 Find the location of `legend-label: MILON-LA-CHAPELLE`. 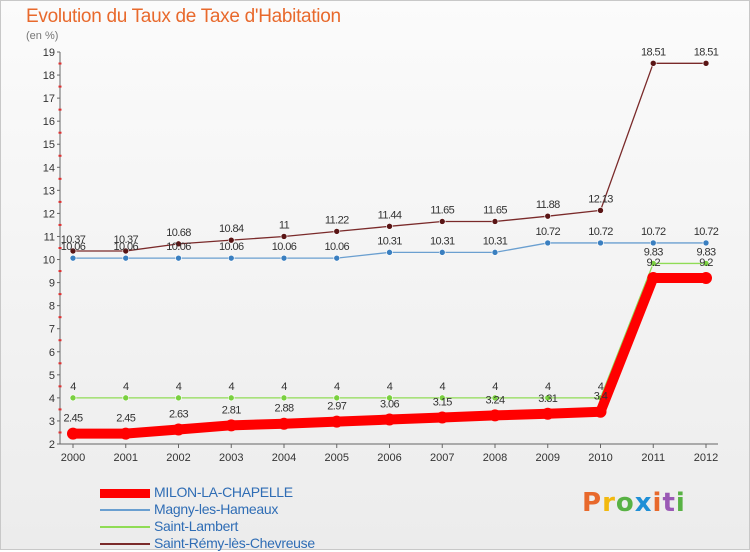

legend-label: MILON-LA-CHAPELLE is located at coordinates (223, 492).